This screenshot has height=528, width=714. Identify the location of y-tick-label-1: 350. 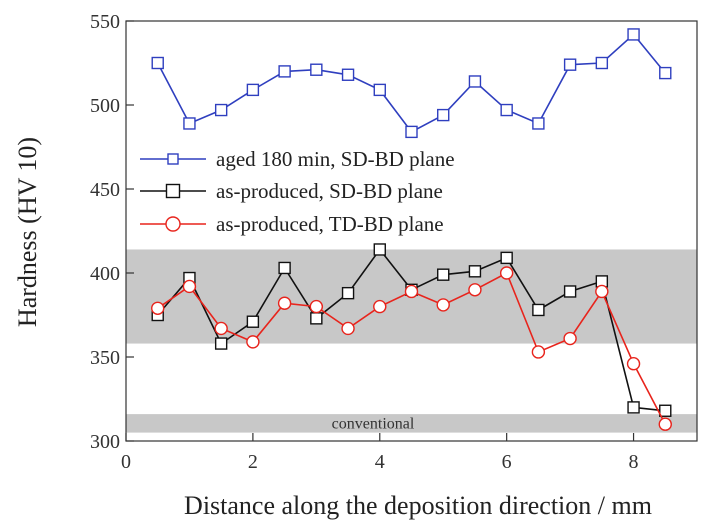
(105, 358).